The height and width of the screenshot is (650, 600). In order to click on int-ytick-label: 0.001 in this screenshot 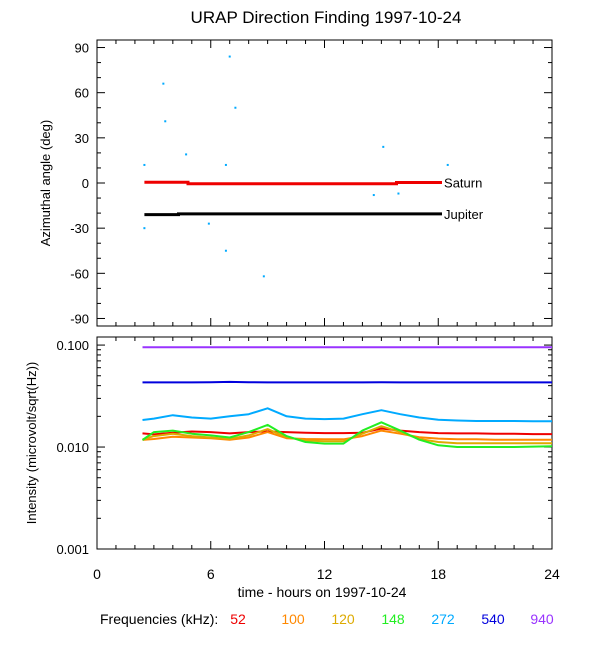, I will do `click(72, 549)`.